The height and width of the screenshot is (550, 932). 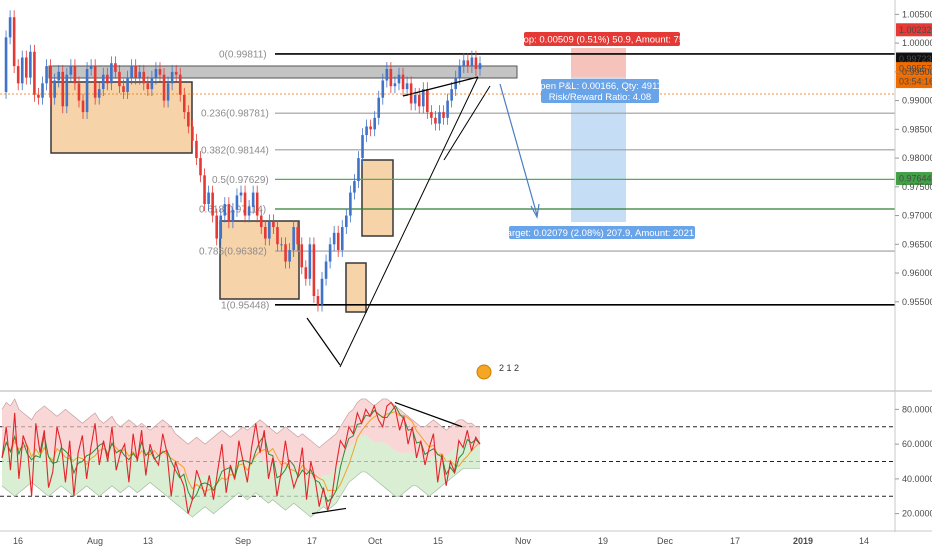 I want to click on trend-line-low, so click(x=323, y=341).